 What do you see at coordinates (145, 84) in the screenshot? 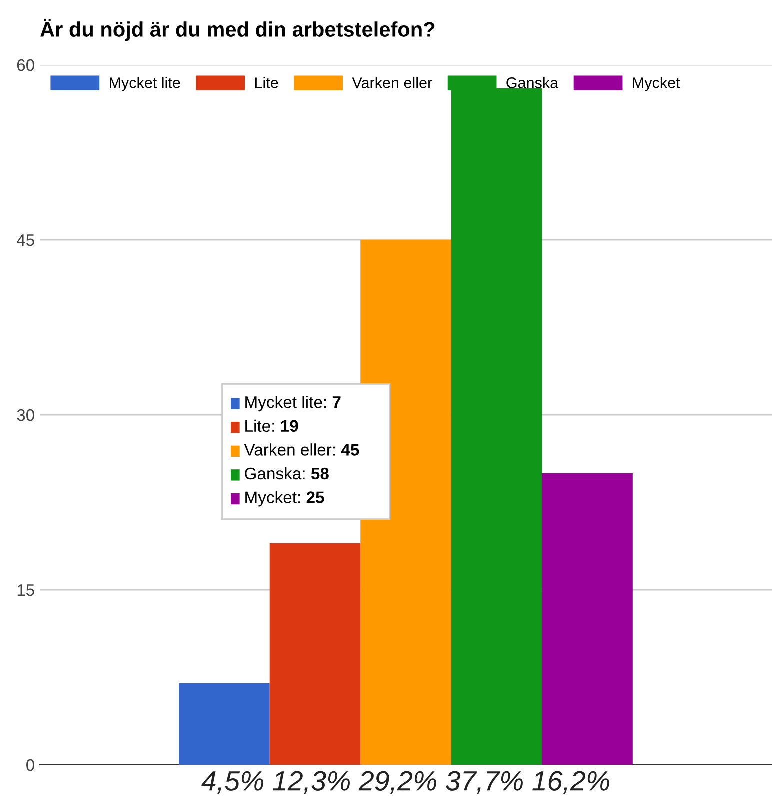
I see `legend-label: Mycket lite` at bounding box center [145, 84].